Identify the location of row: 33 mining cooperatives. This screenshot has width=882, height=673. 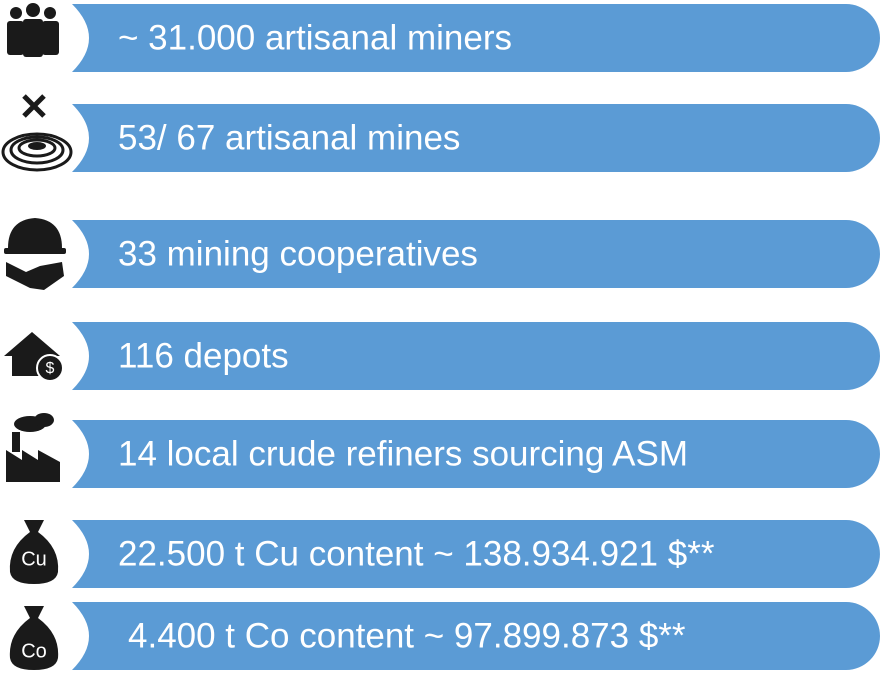
(442, 254).